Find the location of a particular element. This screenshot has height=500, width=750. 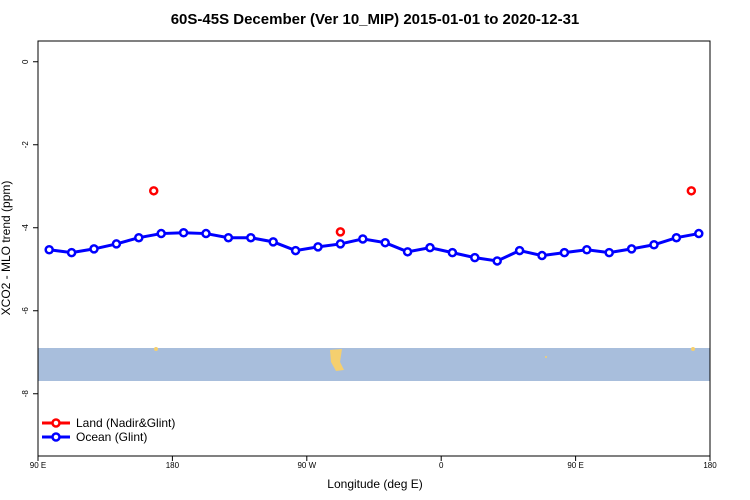

x-axis-label: Longitude (deg E) is located at coordinates (374, 484).